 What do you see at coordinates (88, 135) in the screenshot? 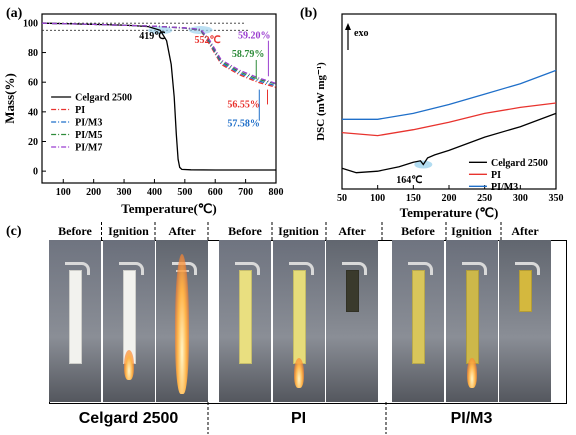
I see `legend-label-3: PI/M5` at bounding box center [88, 135].